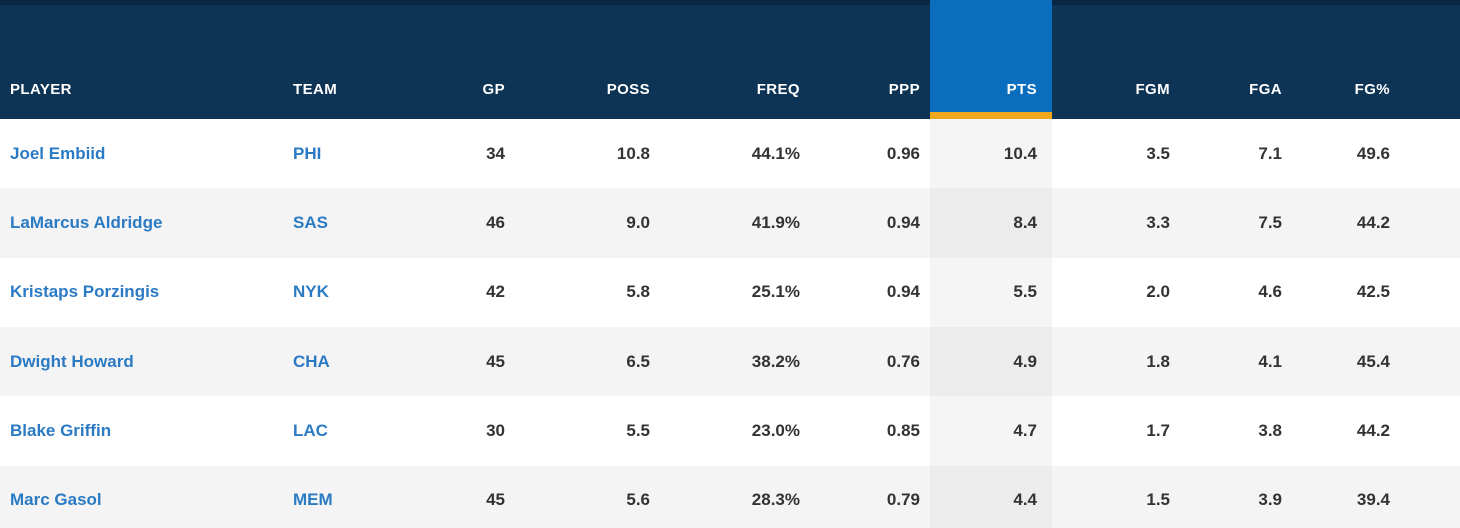 Image resolution: width=1460 pixels, height=528 pixels. I want to click on team-cell: LAC, so click(351, 431).